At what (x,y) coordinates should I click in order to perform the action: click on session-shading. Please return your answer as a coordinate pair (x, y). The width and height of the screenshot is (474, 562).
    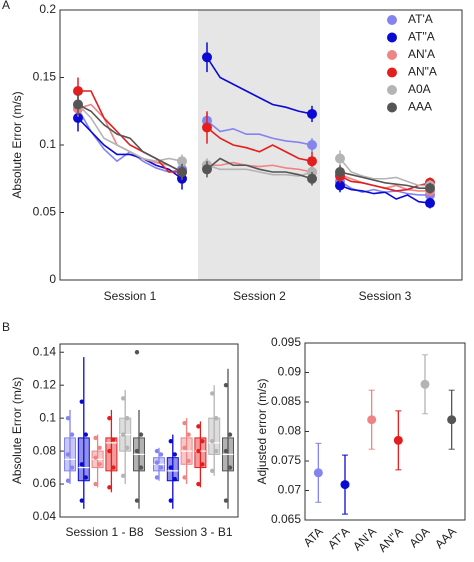
    Looking at the image, I should click on (259, 145).